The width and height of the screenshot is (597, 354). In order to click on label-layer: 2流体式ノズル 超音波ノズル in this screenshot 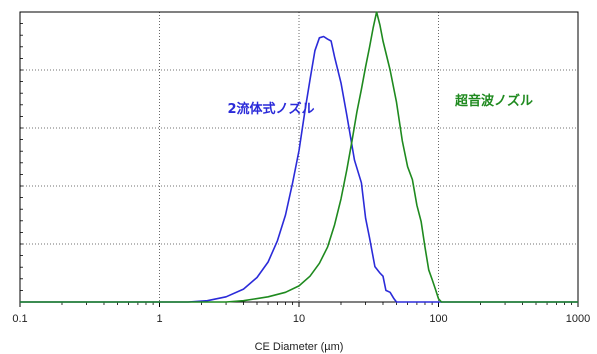, I will do `click(380, 105)`.